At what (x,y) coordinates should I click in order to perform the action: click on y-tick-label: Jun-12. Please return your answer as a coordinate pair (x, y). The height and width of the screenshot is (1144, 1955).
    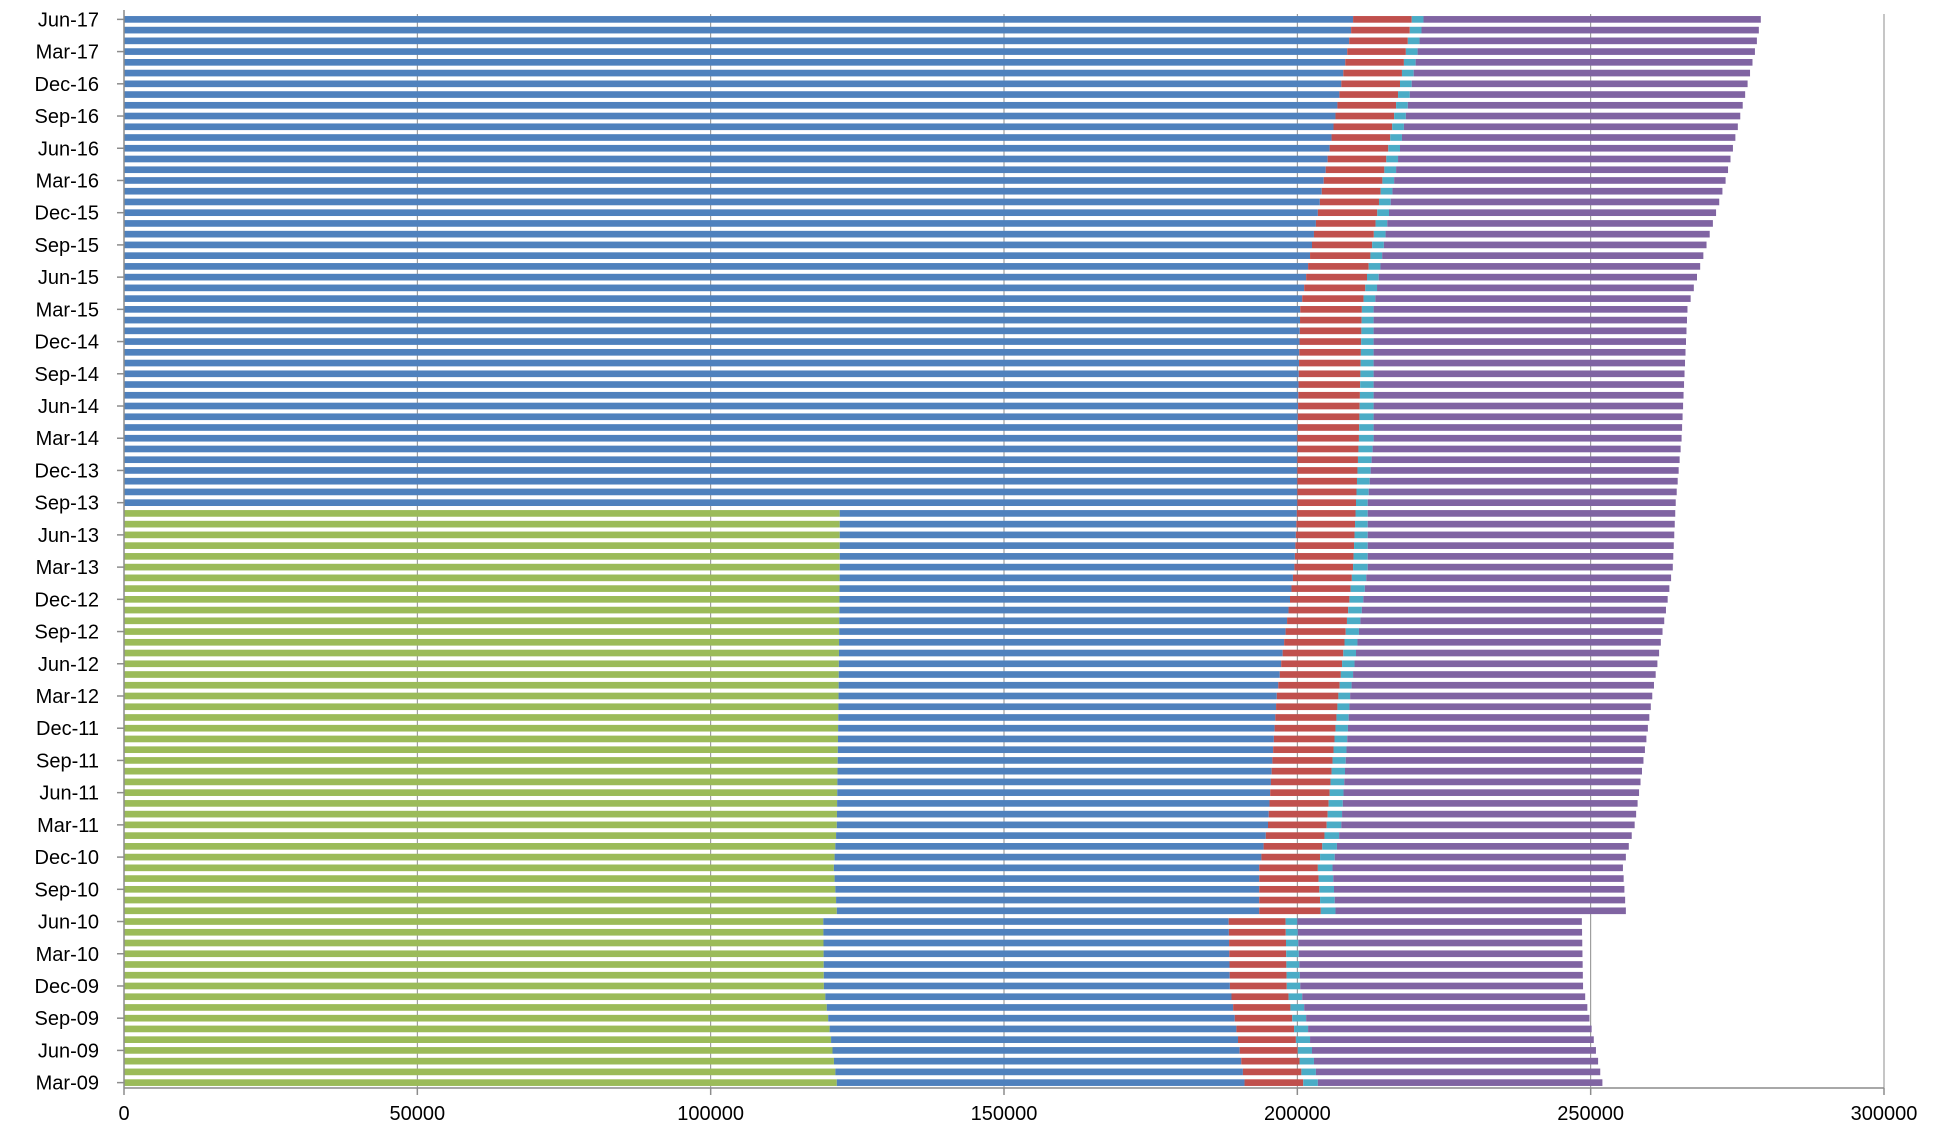
    Looking at the image, I should click on (68, 665).